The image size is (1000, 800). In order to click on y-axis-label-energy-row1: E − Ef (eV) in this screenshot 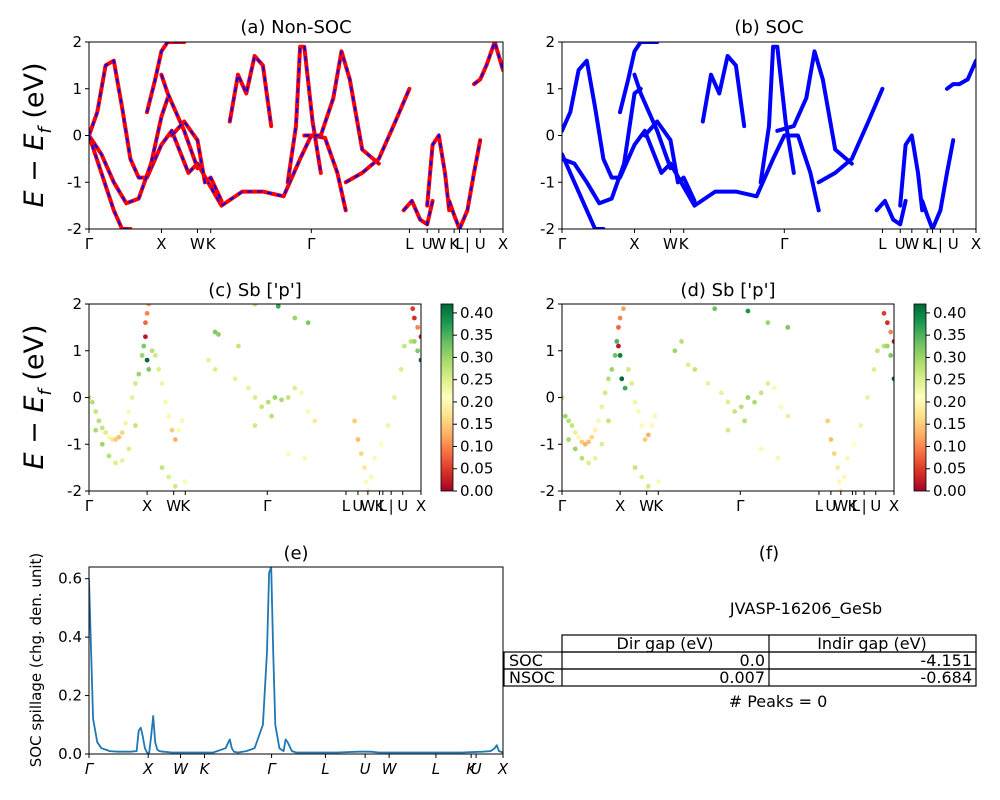, I will do `click(37, 135)`.